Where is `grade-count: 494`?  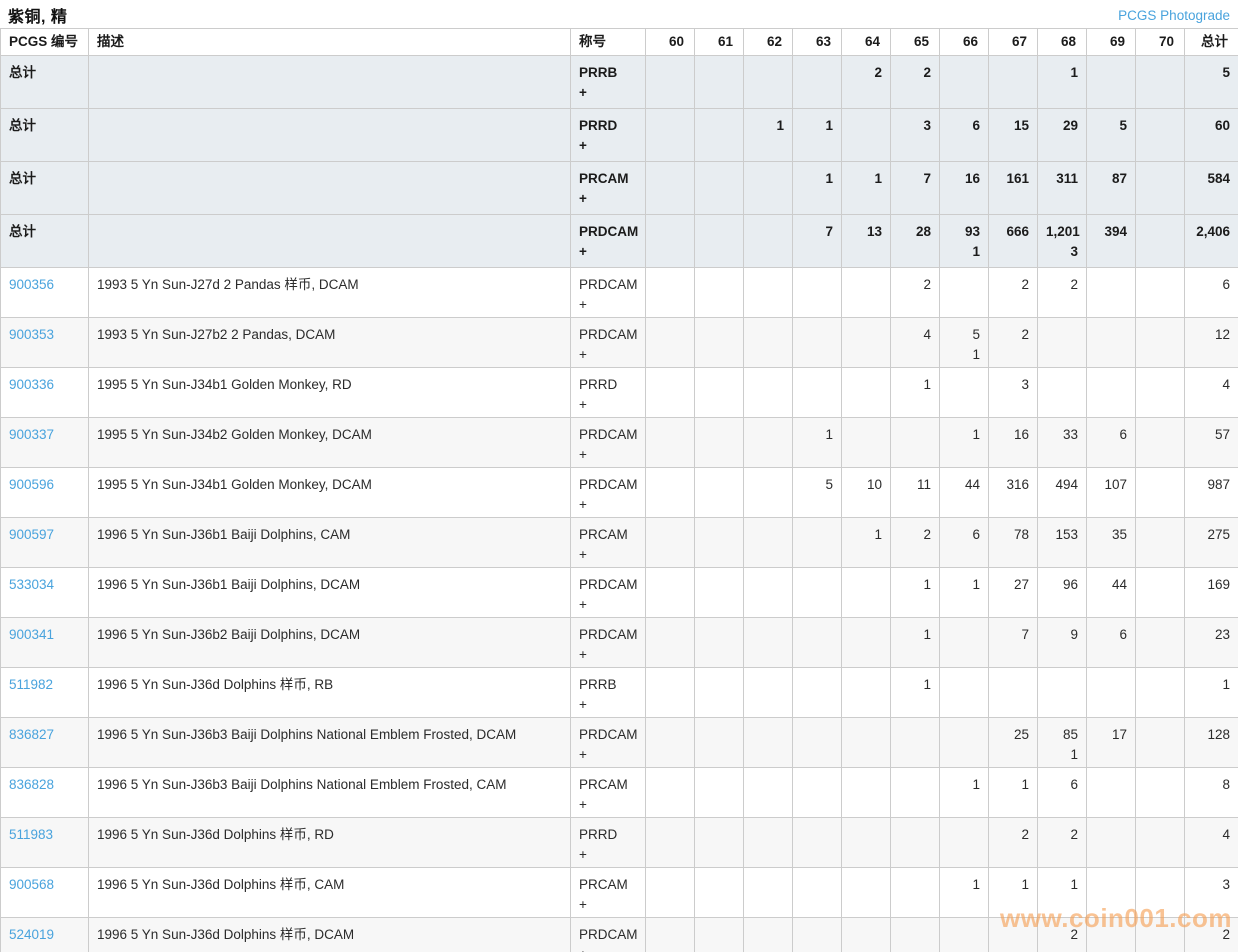
grade-count: 494 is located at coordinates (1066, 484).